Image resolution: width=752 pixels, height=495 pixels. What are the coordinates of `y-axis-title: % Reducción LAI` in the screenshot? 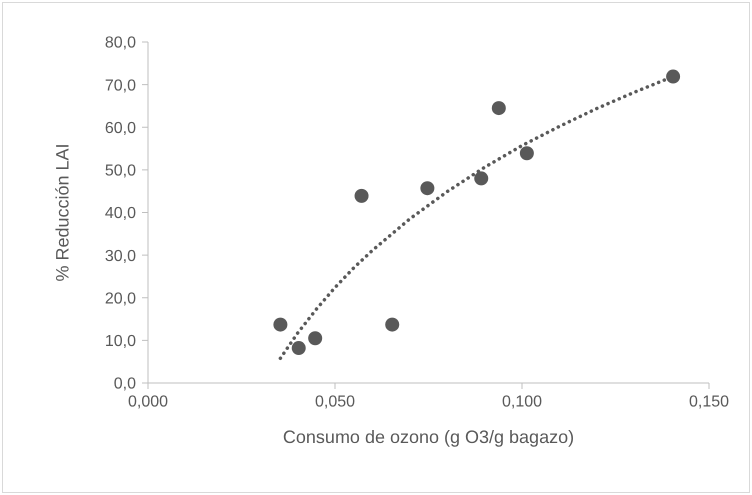 It's located at (62, 212).